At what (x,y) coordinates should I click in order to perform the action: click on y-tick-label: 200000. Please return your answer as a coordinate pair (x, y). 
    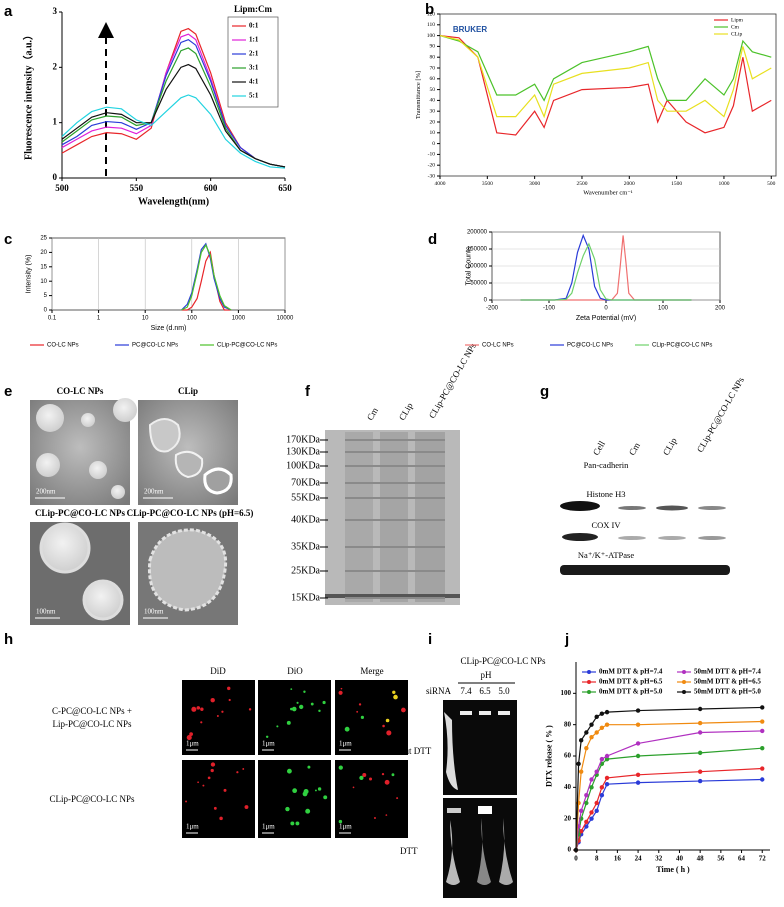
    Looking at the image, I should click on (477, 233).